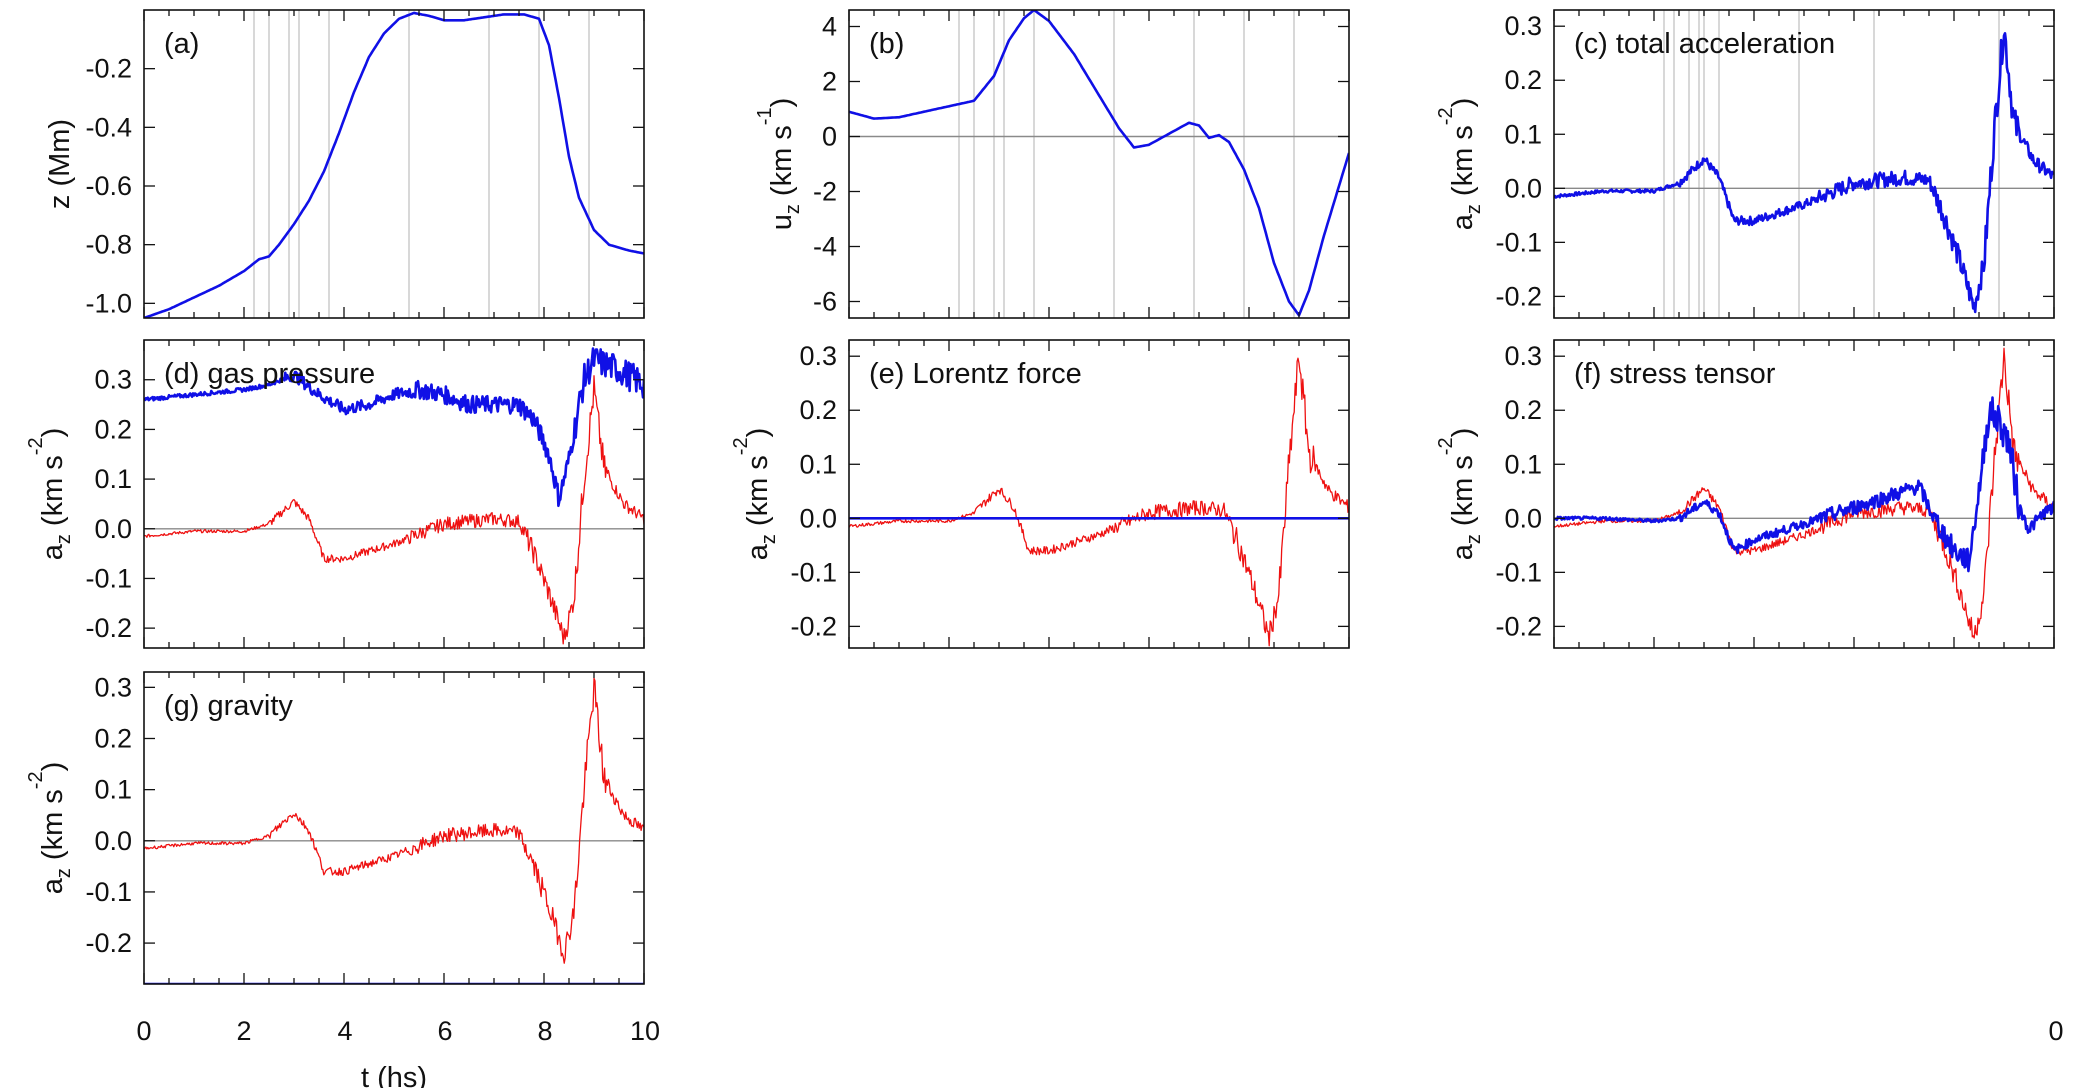 This screenshot has width=2073, height=1088. I want to click on y-tick-label: -2, so click(825, 192).